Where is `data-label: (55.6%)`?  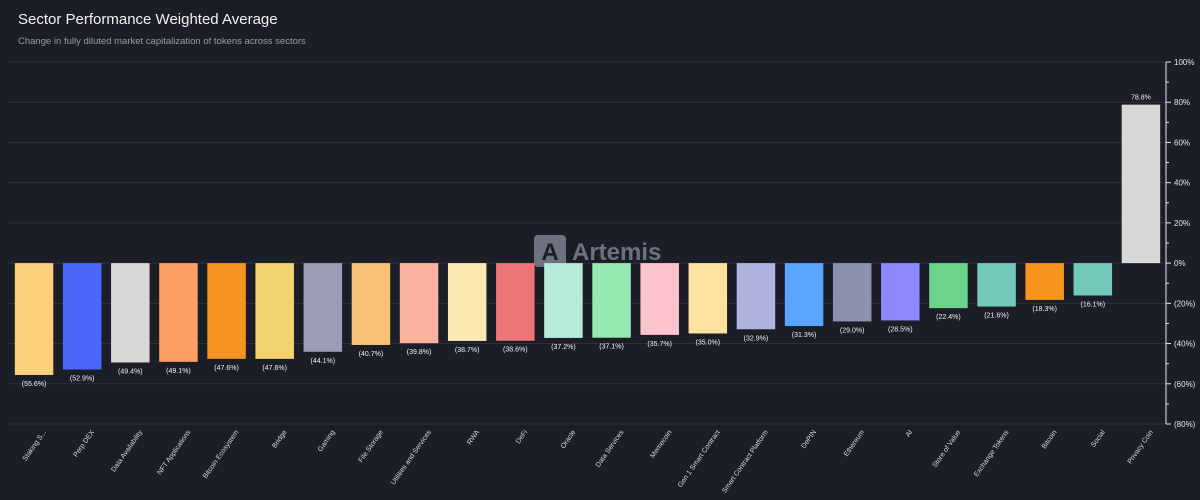
data-label: (55.6%) is located at coordinates (34, 384).